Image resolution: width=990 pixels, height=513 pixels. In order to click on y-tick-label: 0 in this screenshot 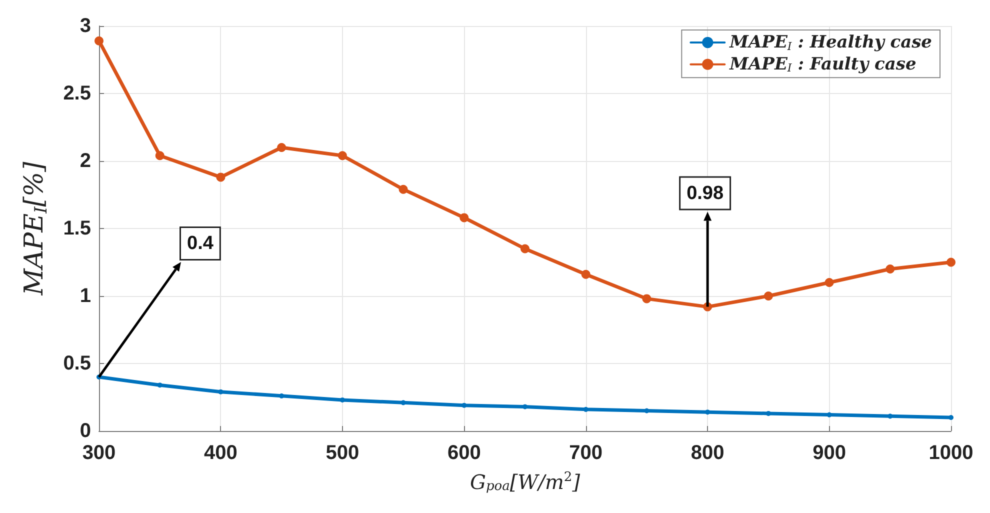, I will do `click(85, 431)`.